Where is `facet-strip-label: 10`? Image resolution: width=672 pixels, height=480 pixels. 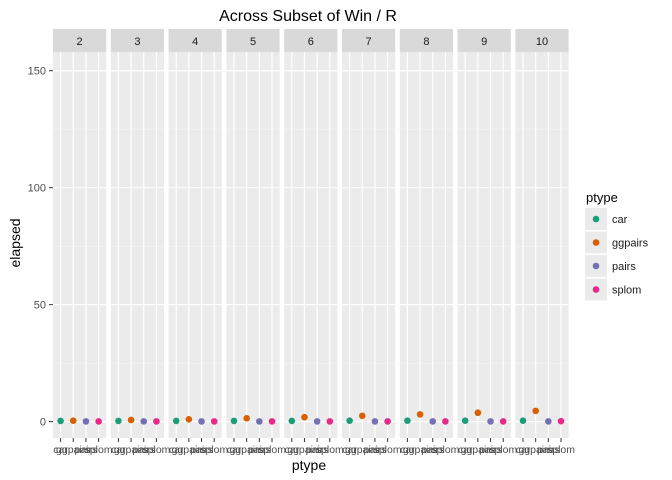
facet-strip-label: 10 is located at coordinates (542, 42).